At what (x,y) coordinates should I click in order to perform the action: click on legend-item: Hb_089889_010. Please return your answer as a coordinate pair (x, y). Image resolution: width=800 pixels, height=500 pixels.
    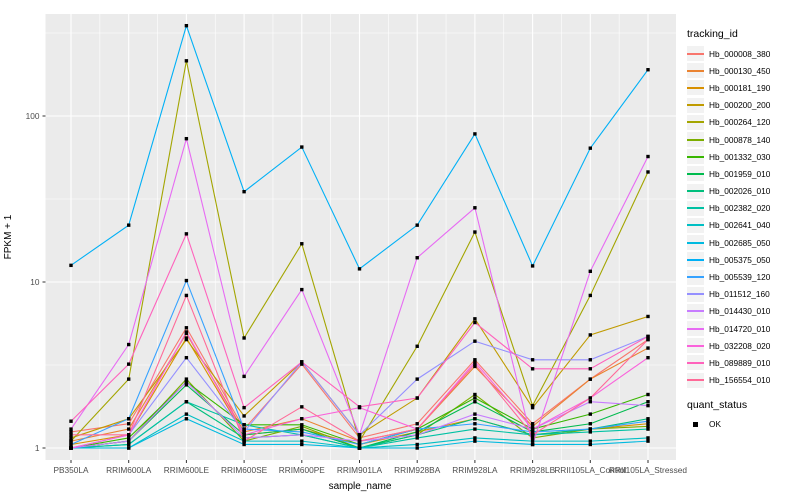
    Looking at the image, I should click on (743, 362).